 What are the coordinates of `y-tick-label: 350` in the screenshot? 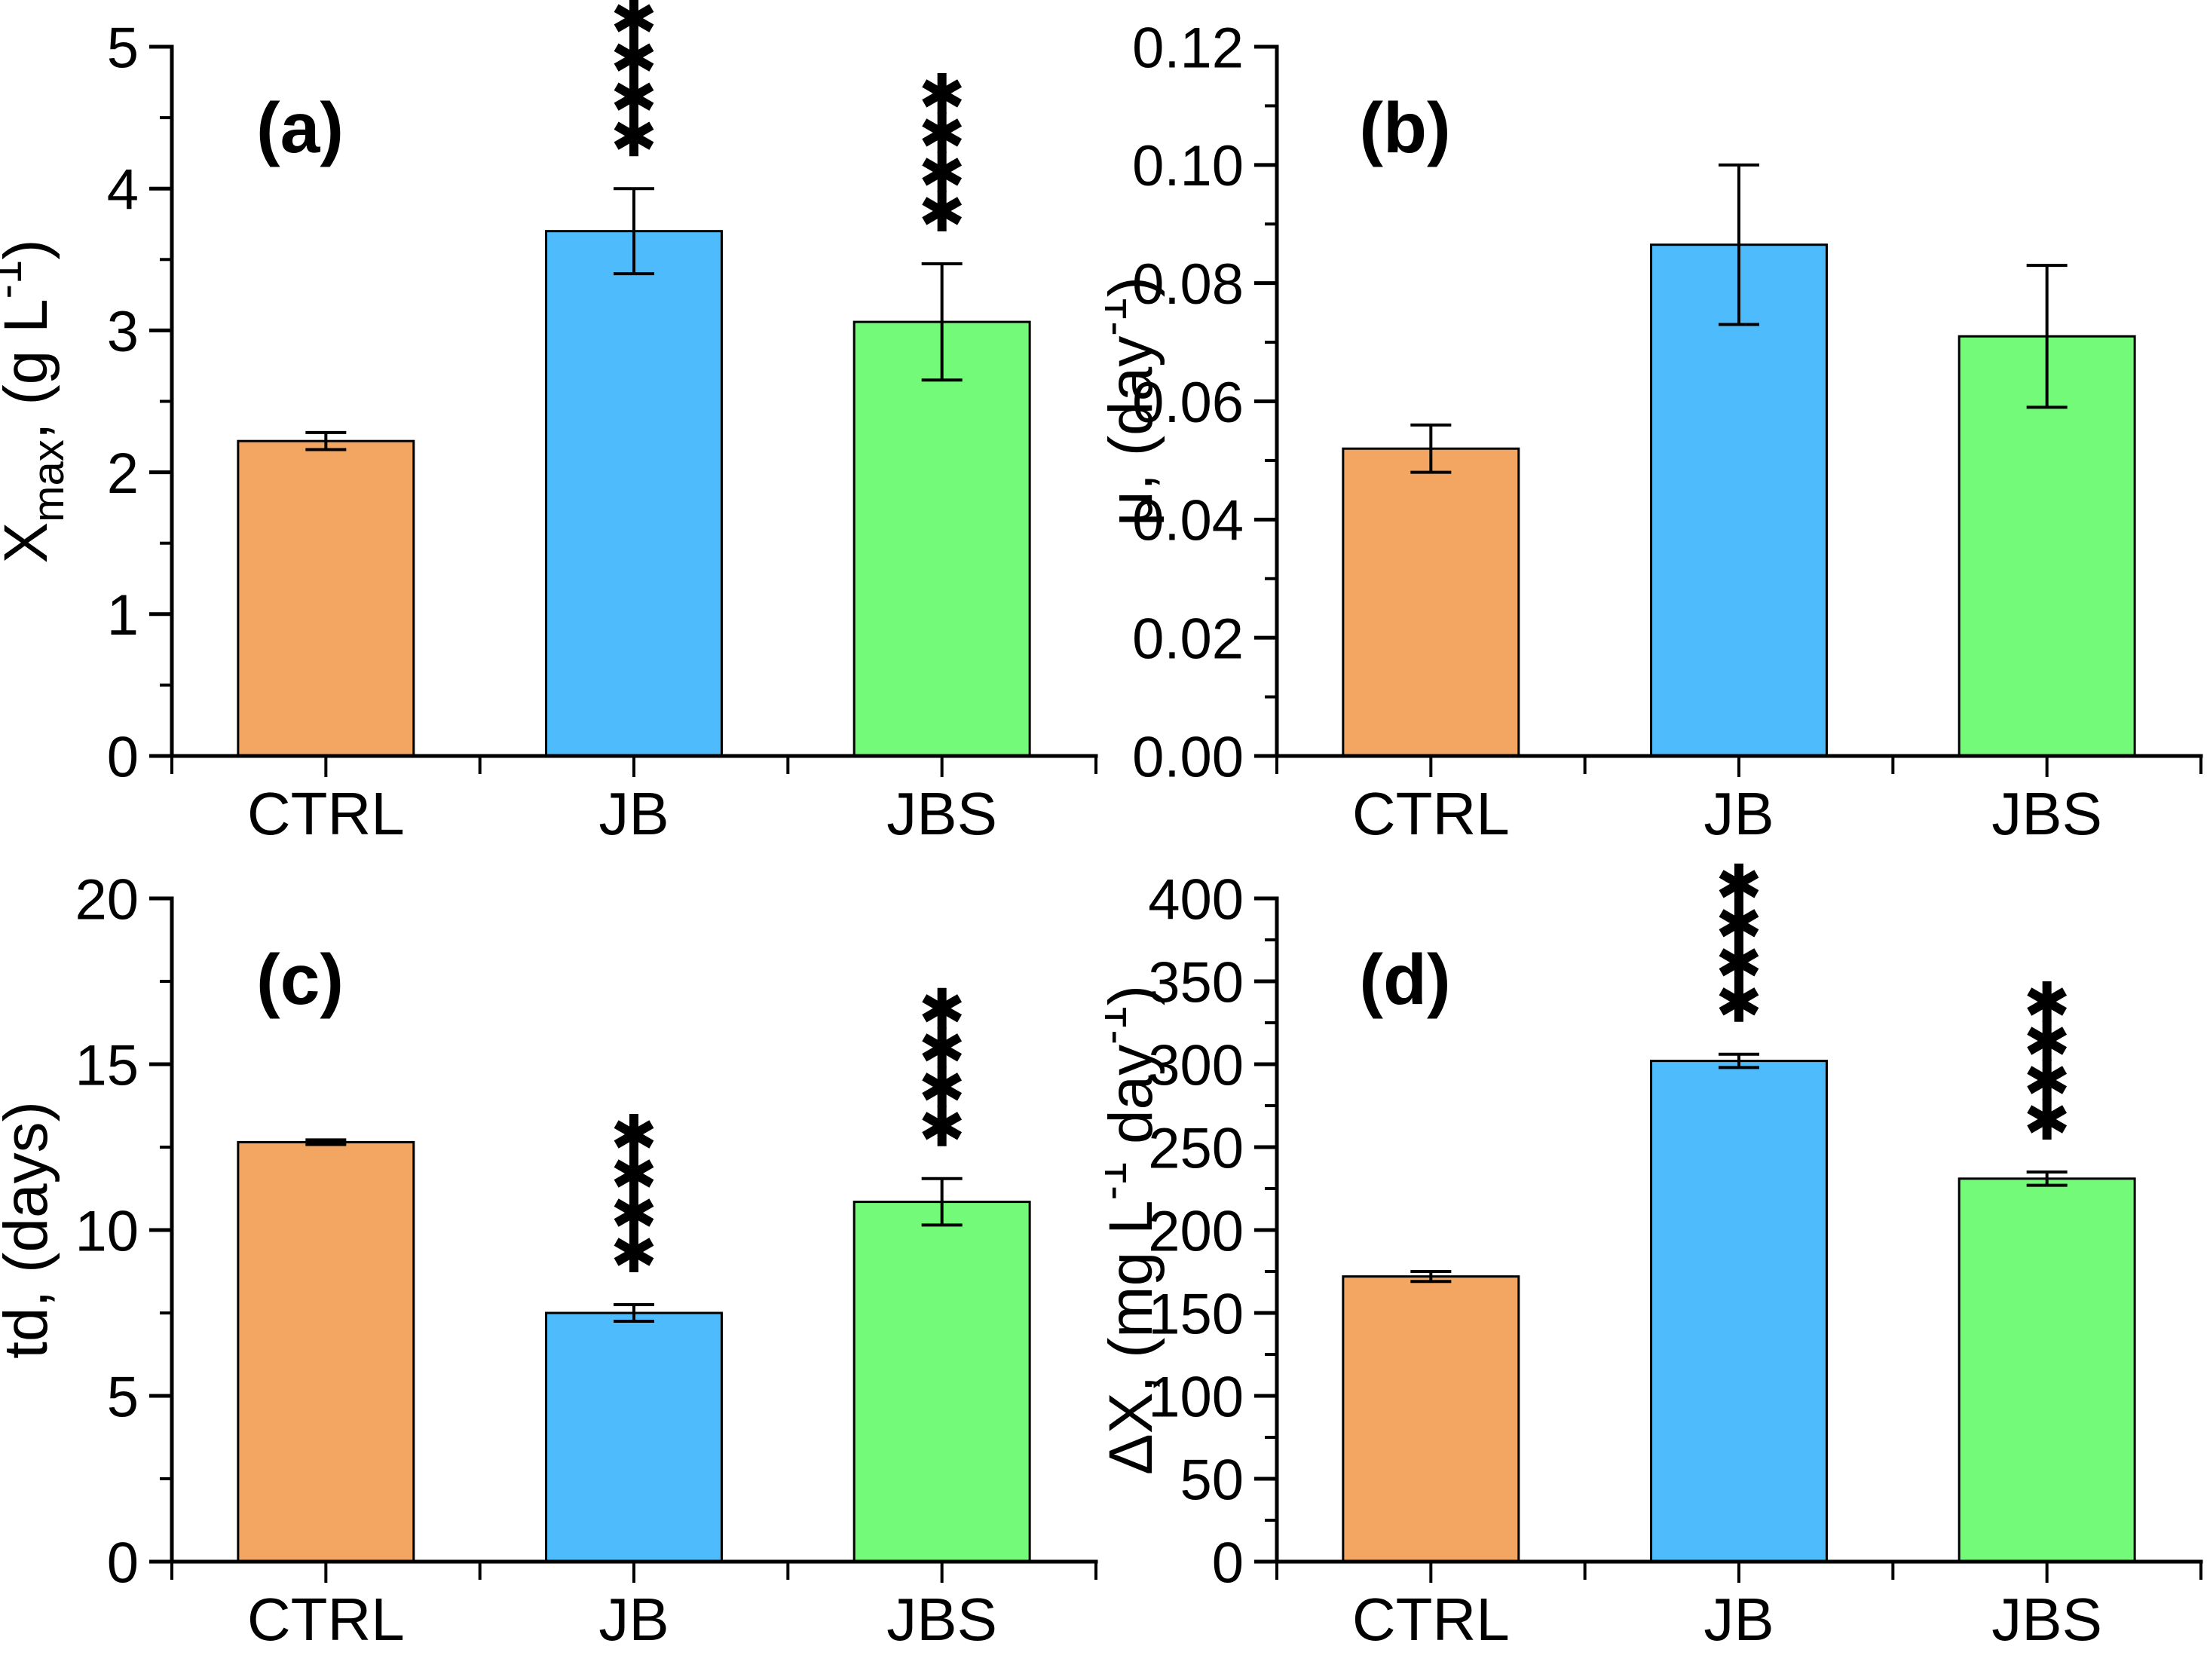 It's located at (1196, 982).